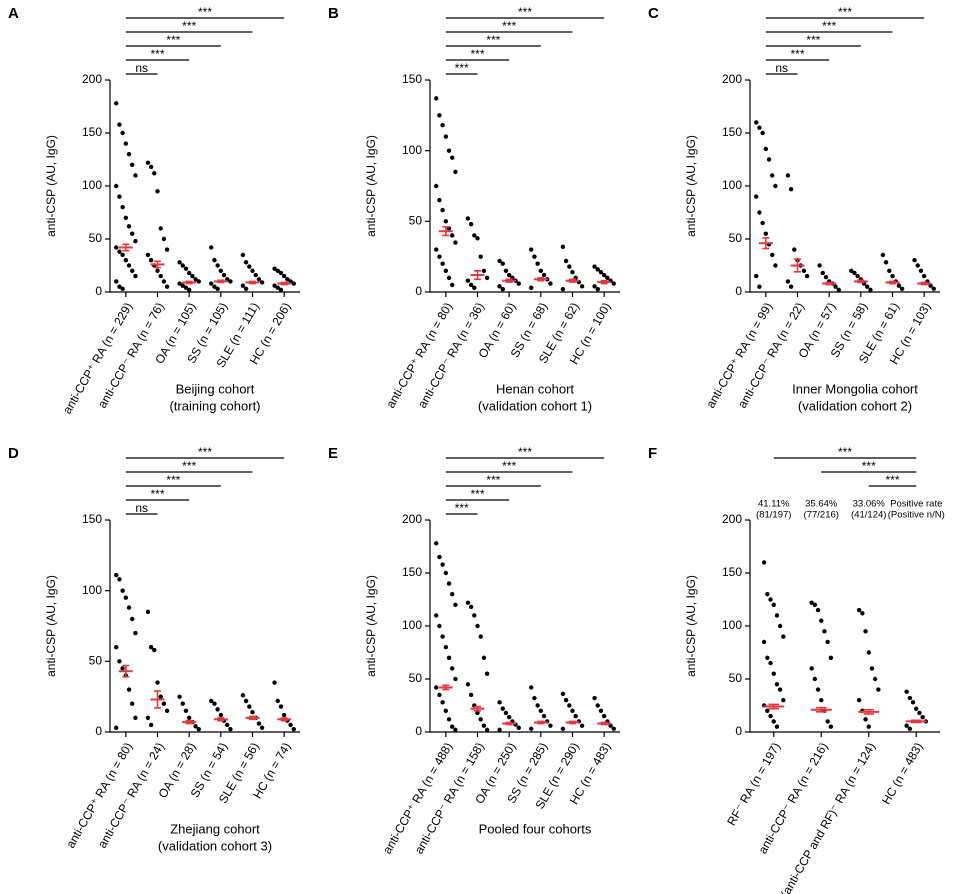 The height and width of the screenshot is (894, 959). Describe the element at coordinates (535, 405) in the screenshot. I see `caption: (validation cohort 1)` at that location.